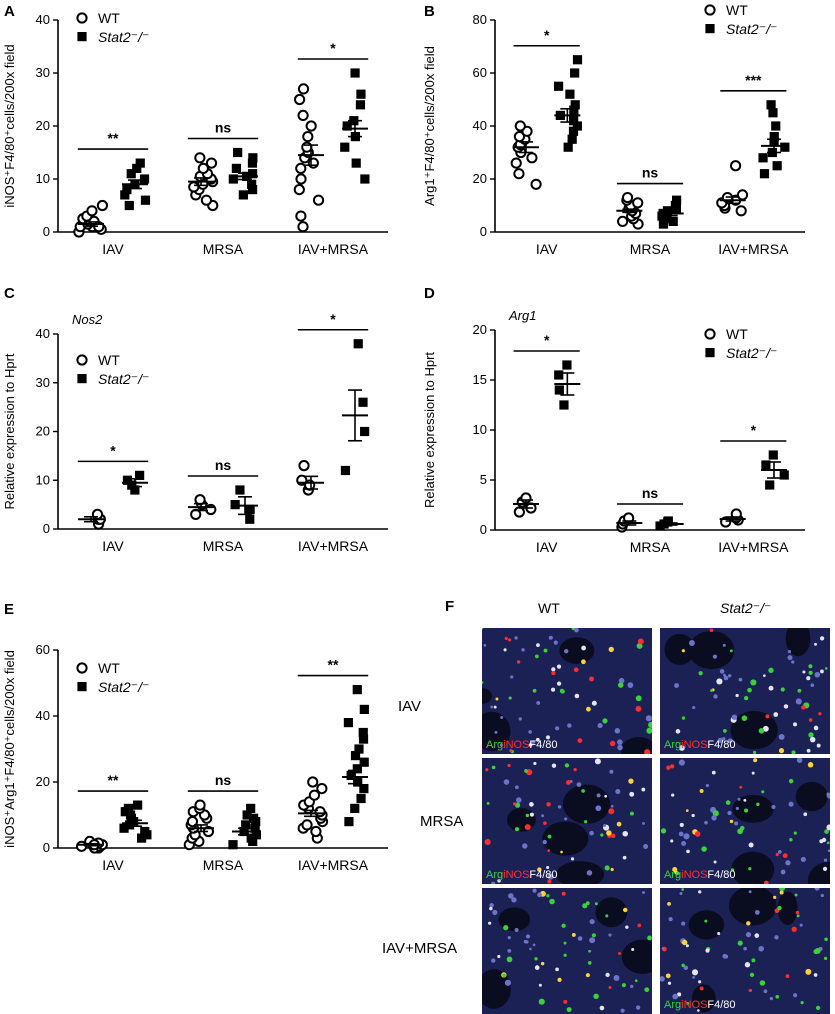  Describe the element at coordinates (543, 875) in the screenshot. I see `caption-f480: F4/80` at that location.